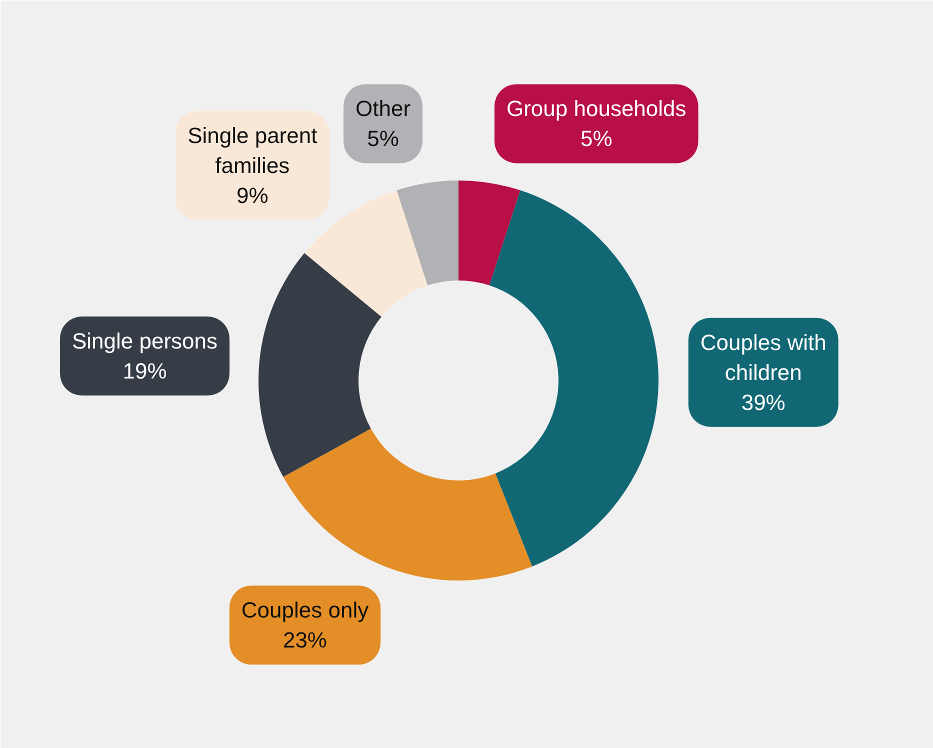 Image resolution: width=933 pixels, height=748 pixels. Describe the element at coordinates (383, 109) in the screenshot. I see `slice-label: Other` at that location.